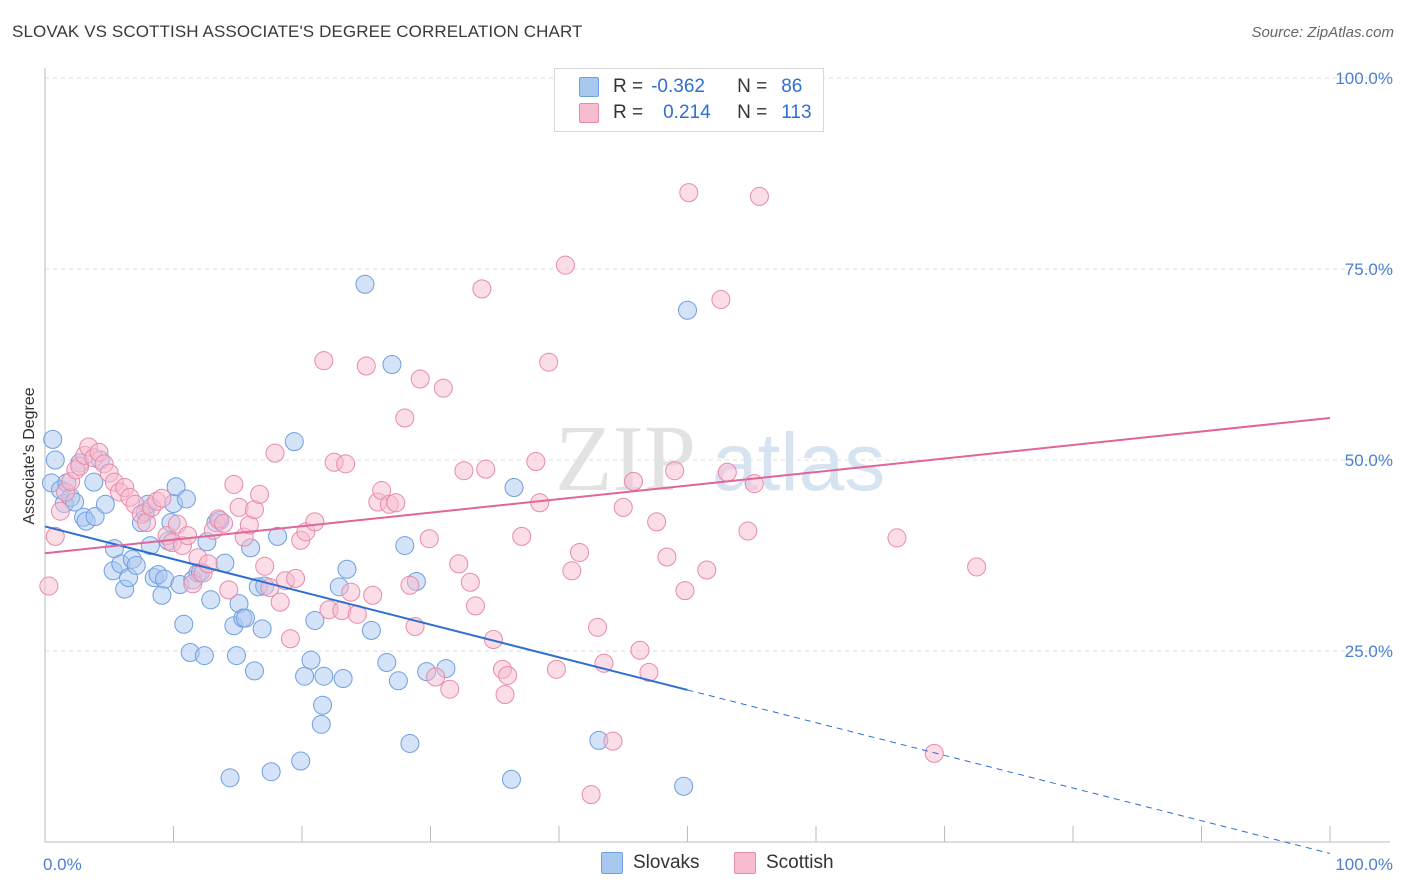  What do you see at coordinates (1364, 864) in the screenshot?
I see `x-tick-label: 100.0%` at bounding box center [1364, 864].